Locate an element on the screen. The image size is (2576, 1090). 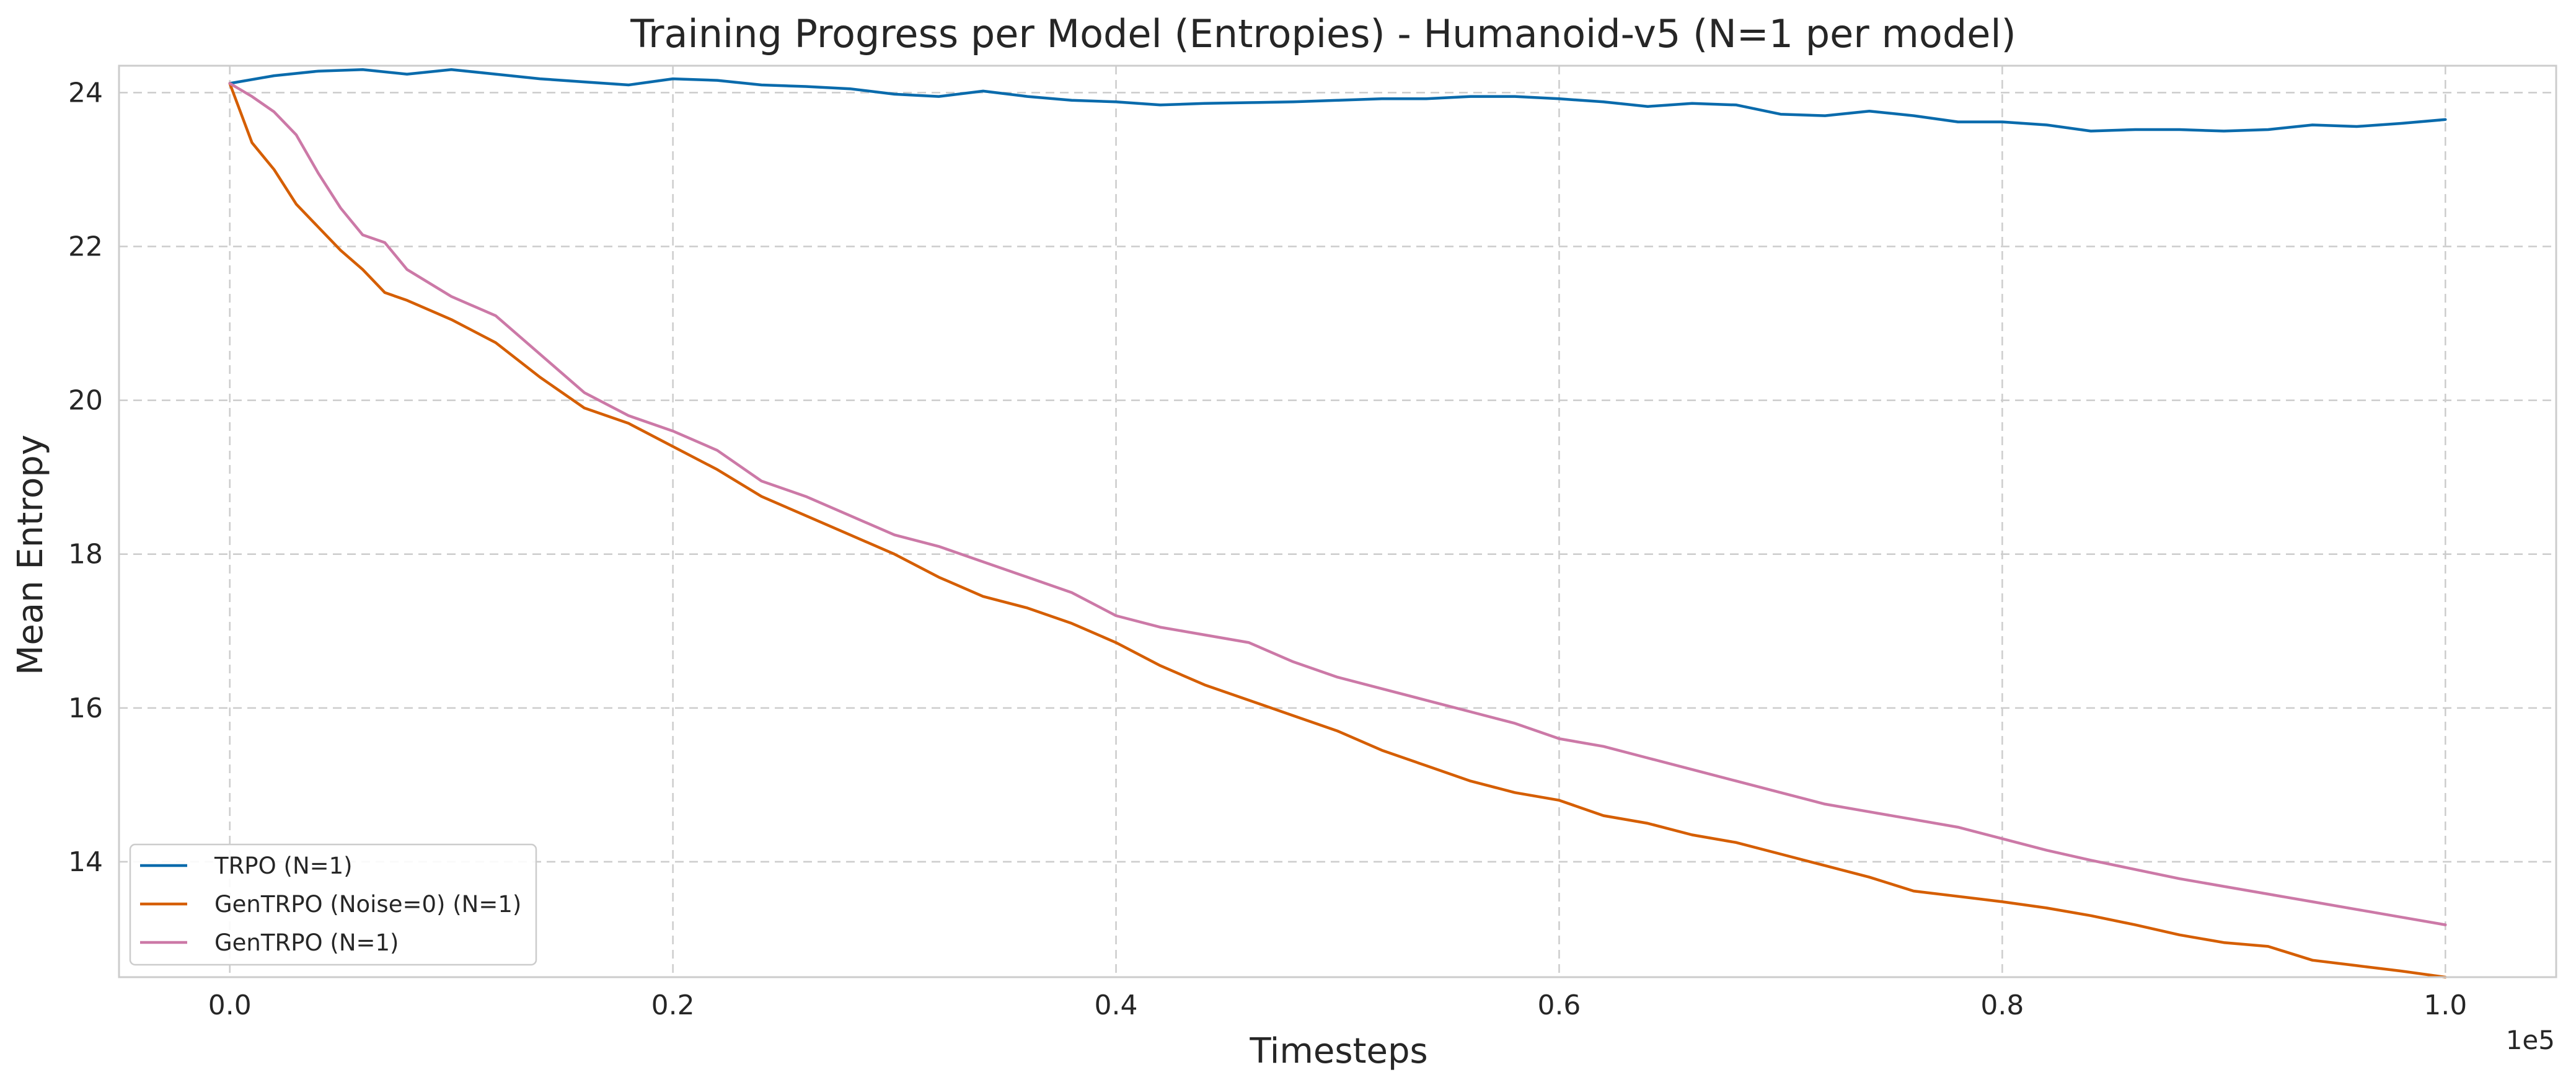
x-tick-label: 0.4 is located at coordinates (1116, 1005).